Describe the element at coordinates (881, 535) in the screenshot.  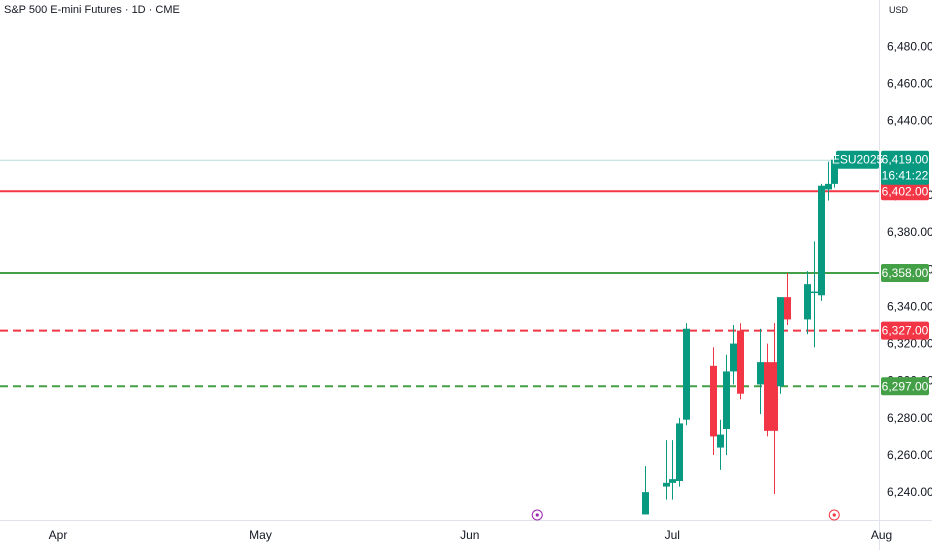
I see `time-tick-label: Aug` at that location.